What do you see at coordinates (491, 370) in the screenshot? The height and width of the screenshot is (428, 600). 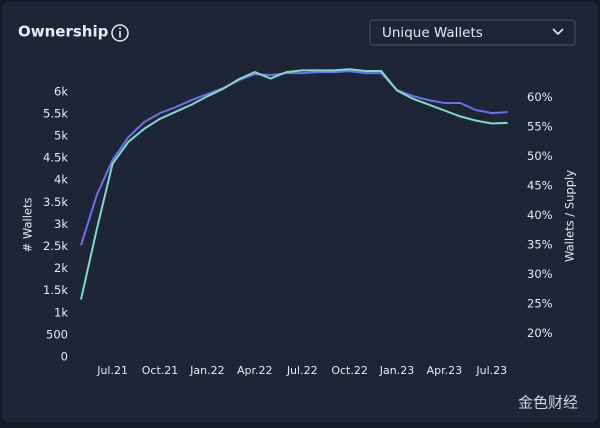 I see `x-tick-label: Jul.23` at bounding box center [491, 370].